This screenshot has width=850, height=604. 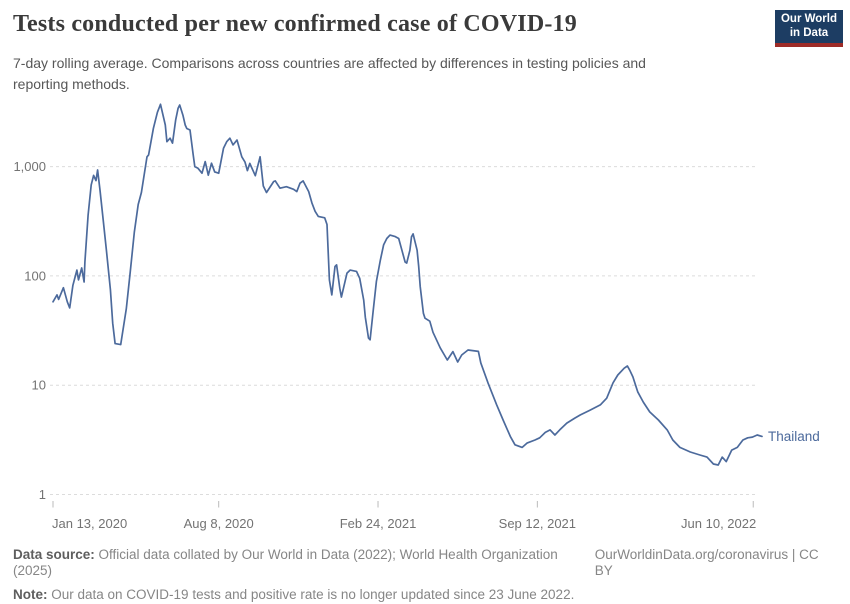 What do you see at coordinates (378, 523) in the screenshot?
I see `x-axis-label: Feb 24, 2021` at bounding box center [378, 523].